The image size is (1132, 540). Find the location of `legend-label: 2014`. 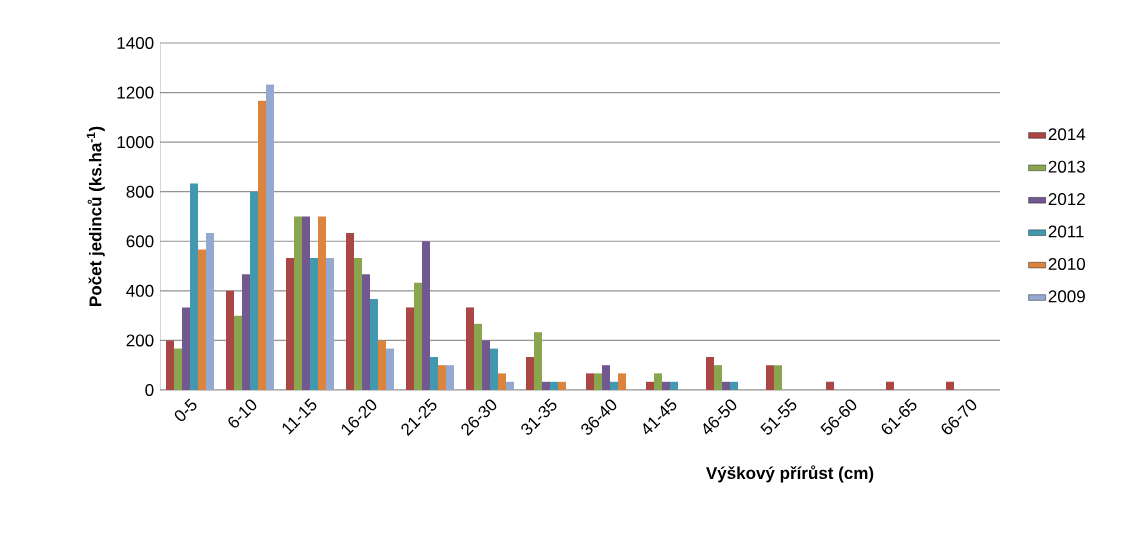

legend-label: 2014 is located at coordinates (1067, 134).